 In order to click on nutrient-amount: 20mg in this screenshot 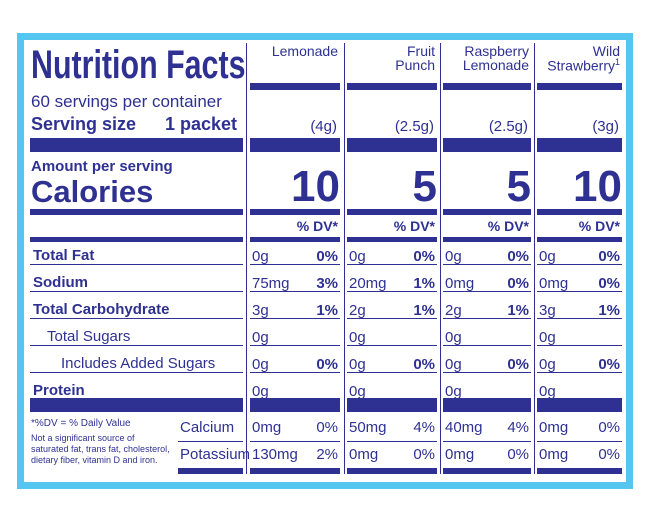, I will do `click(368, 283)`.